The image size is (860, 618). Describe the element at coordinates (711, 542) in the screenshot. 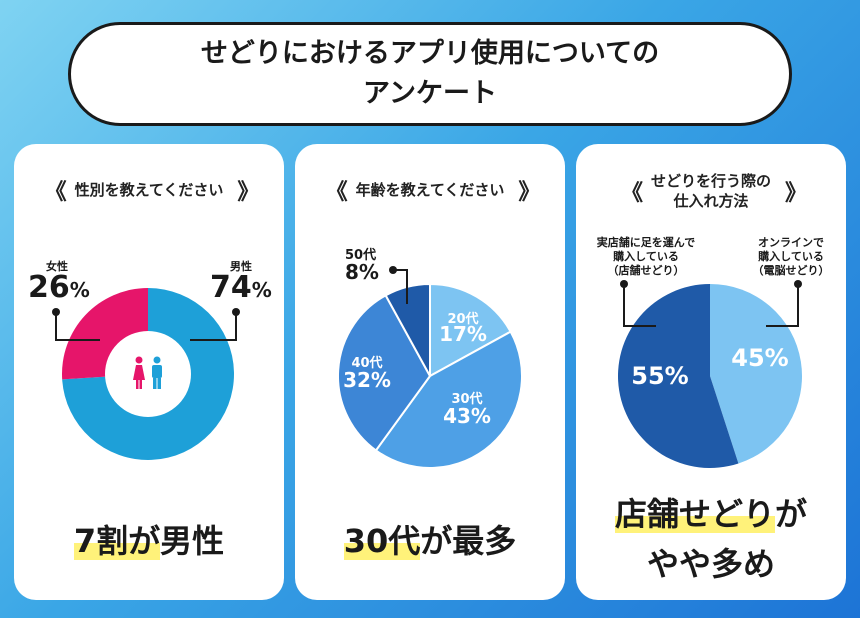

I see `method-conclusion: 店舗せどりが やや多め` at that location.